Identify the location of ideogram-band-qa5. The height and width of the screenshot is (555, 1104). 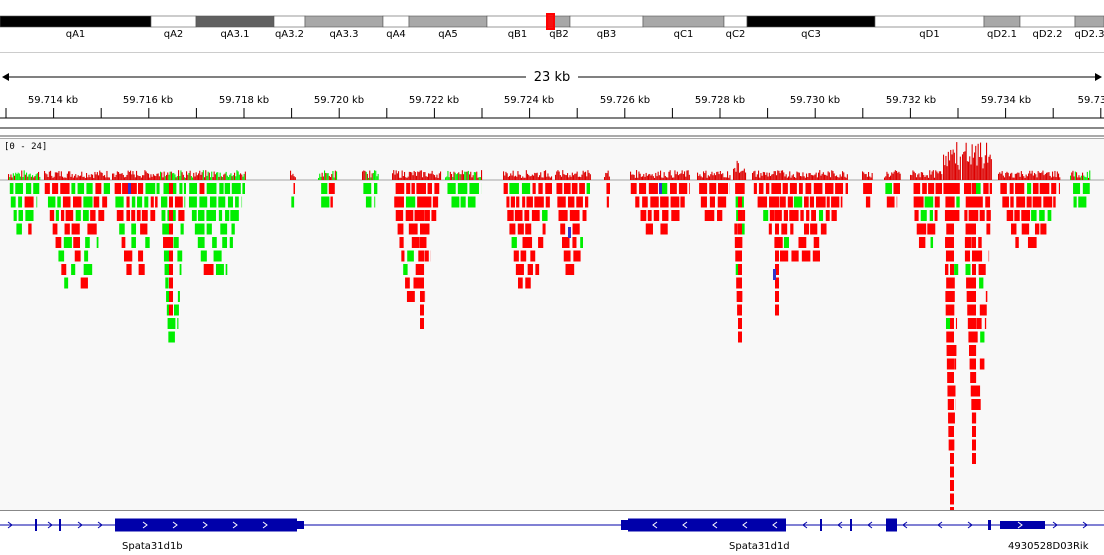
(448, 21).